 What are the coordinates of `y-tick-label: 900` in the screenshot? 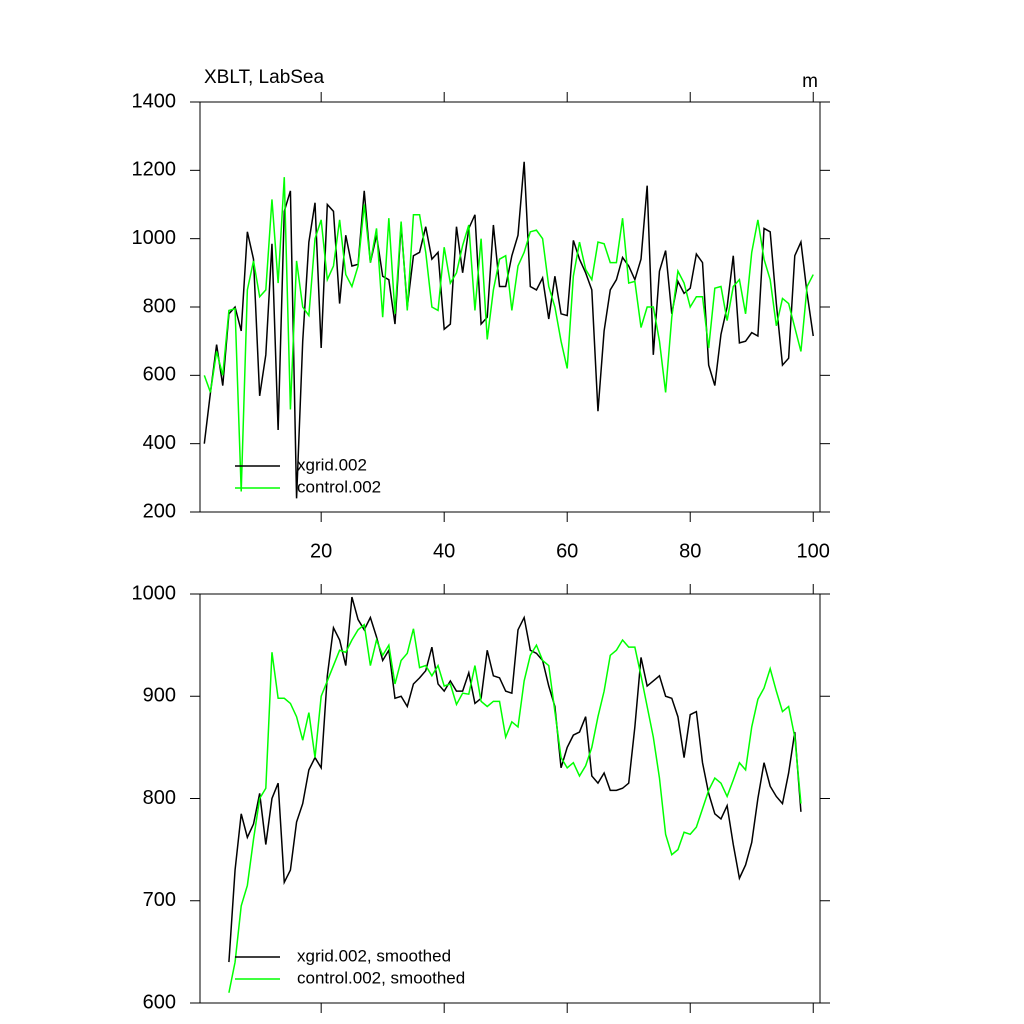 It's located at (159, 696).